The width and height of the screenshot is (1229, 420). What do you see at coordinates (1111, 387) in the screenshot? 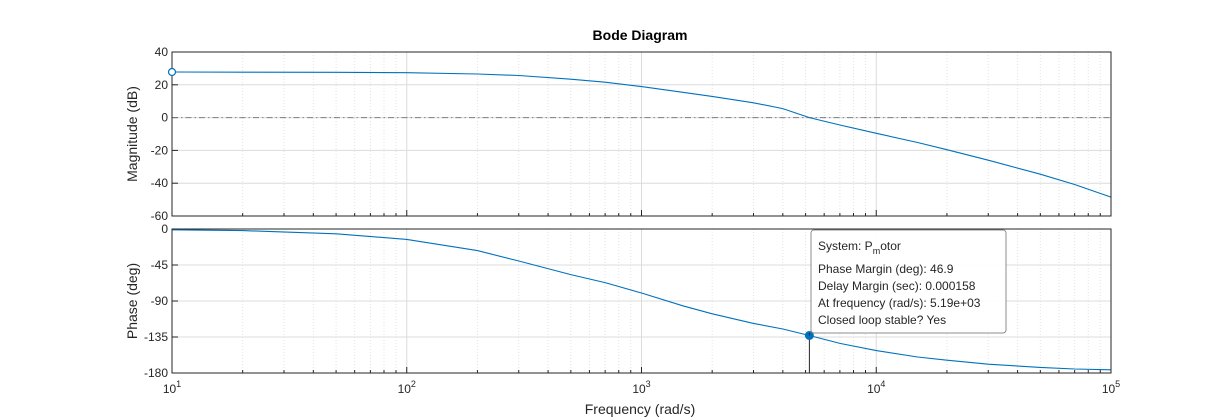
I see `x-tick-label: 10⁵` at bounding box center [1111, 387].